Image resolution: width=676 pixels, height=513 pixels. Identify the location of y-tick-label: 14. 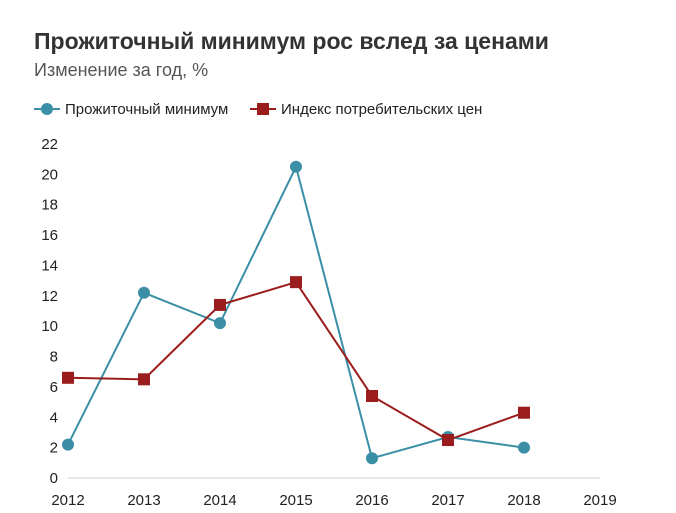
(49, 265).